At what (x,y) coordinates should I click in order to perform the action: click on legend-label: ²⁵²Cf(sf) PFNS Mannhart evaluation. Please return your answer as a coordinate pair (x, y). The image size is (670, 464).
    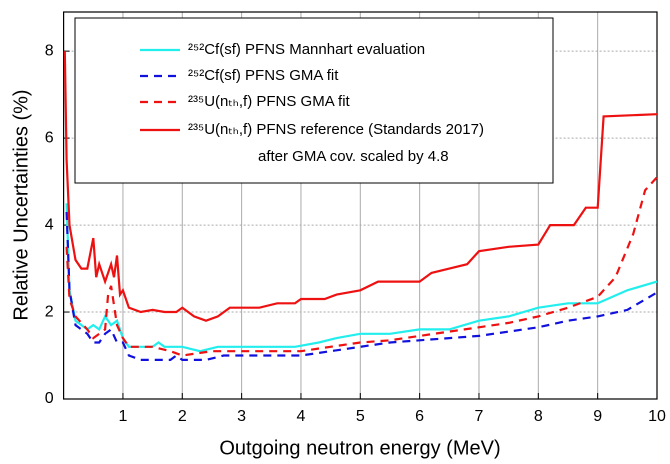
    Looking at the image, I should click on (306, 49).